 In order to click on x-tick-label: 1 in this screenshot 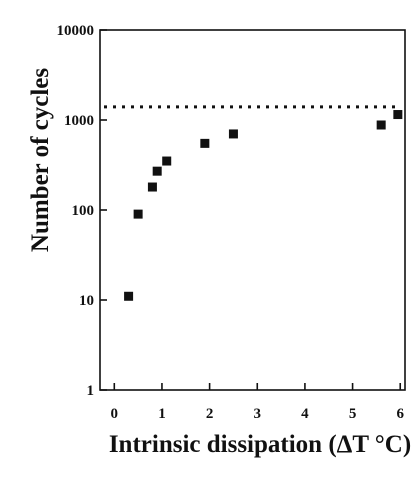, I will do `click(162, 414)`.